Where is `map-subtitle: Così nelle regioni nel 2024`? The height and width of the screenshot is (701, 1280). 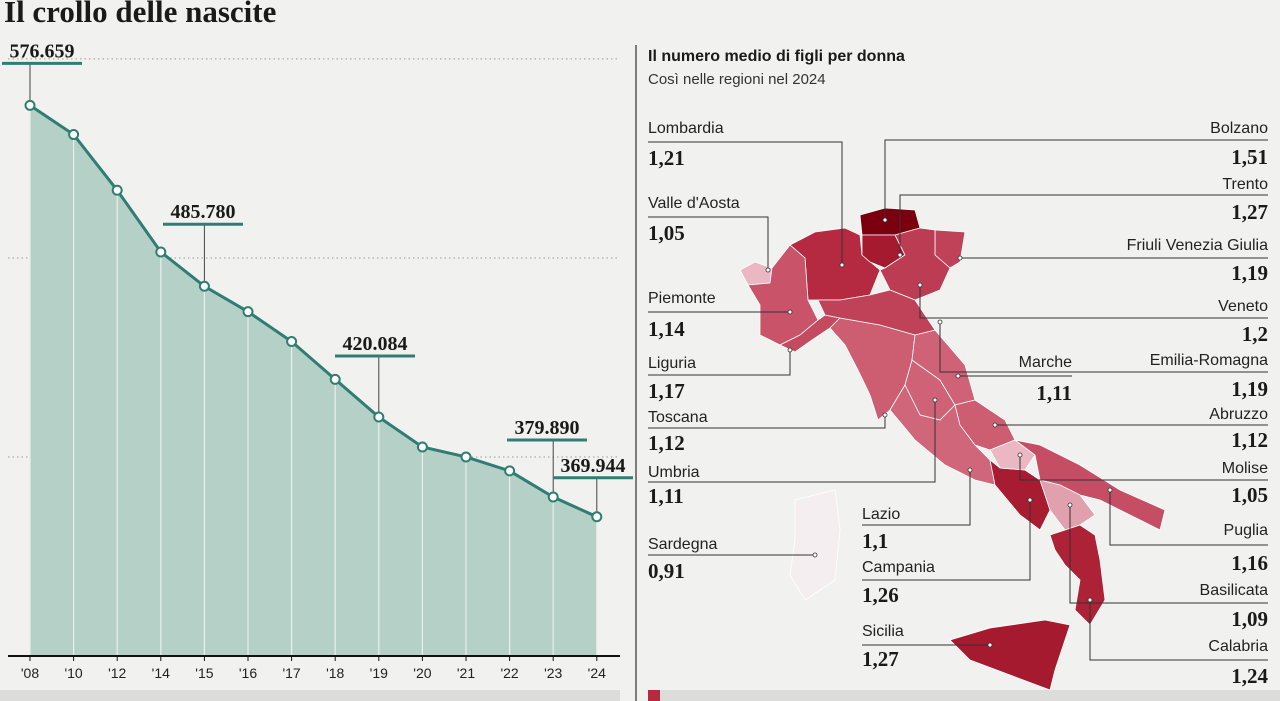 map-subtitle: Così nelle regioni nel 2024 is located at coordinates (737, 79).